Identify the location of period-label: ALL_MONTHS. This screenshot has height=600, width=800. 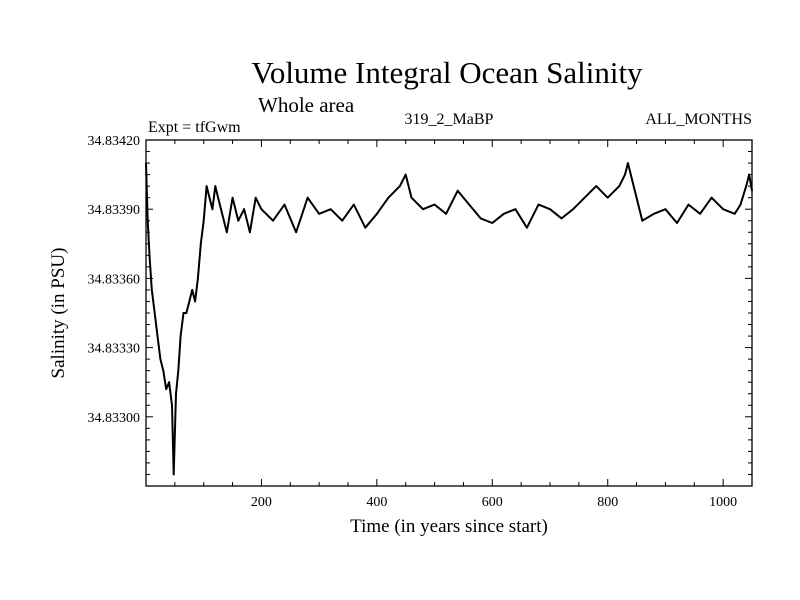
(698, 119).